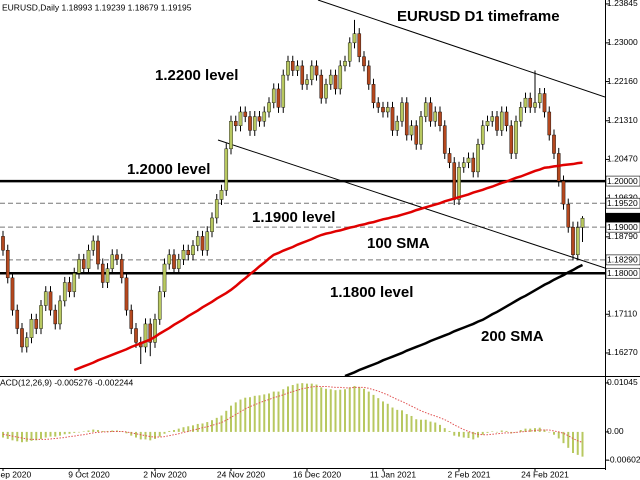 Image resolution: width=640 pixels, height=480 pixels. What do you see at coordinates (622, 352) in the screenshot?
I see `y-tick-label: 1.16270` at bounding box center [622, 352].